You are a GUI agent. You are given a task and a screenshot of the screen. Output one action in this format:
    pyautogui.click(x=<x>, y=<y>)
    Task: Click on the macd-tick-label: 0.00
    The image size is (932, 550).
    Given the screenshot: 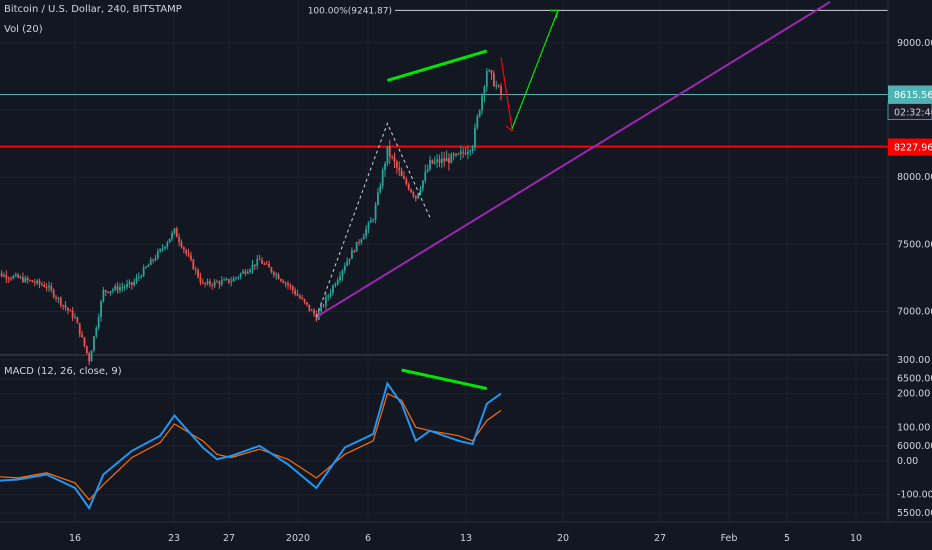 What is the action you would take?
    pyautogui.click(x=907, y=461)
    